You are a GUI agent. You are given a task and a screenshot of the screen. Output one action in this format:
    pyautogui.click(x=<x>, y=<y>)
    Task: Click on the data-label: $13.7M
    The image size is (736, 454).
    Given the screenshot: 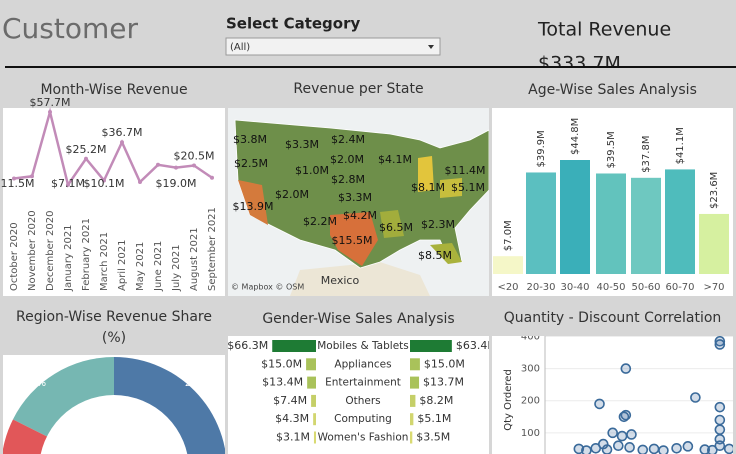 What is the action you would take?
    pyautogui.click(x=443, y=382)
    